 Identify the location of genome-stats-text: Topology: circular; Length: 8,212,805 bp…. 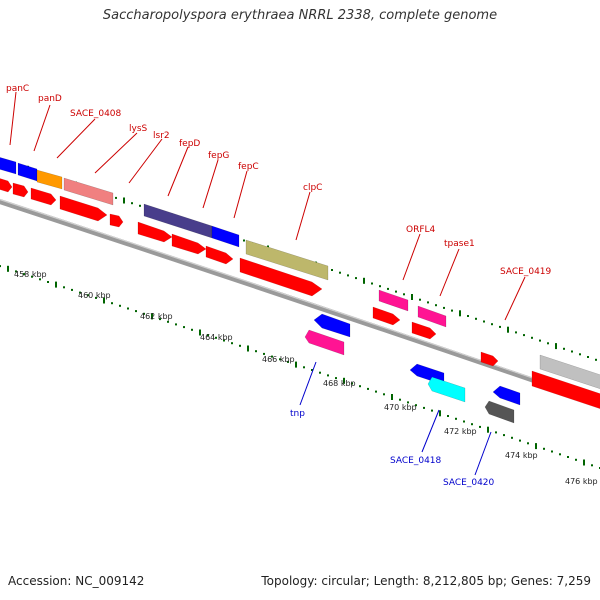
(426, 581).